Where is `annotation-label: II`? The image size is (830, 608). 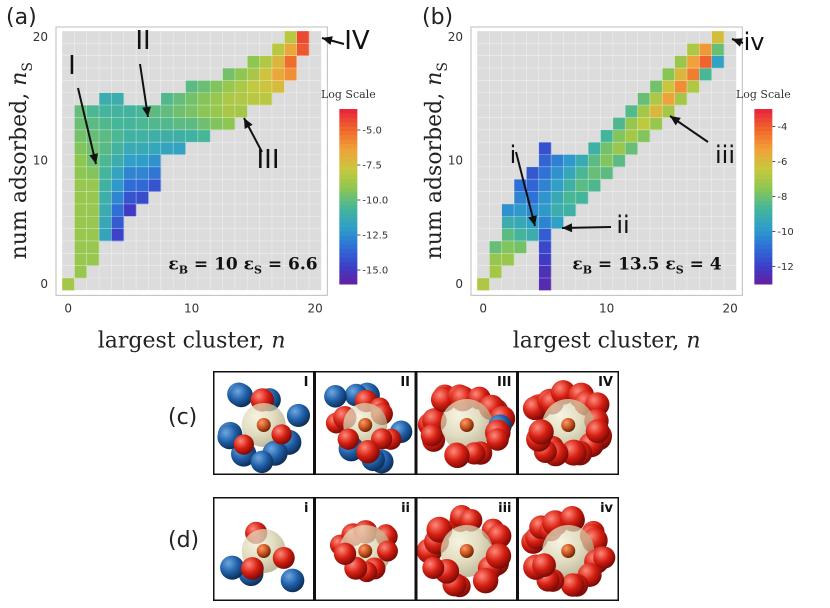
annotation-label: II is located at coordinates (142, 41).